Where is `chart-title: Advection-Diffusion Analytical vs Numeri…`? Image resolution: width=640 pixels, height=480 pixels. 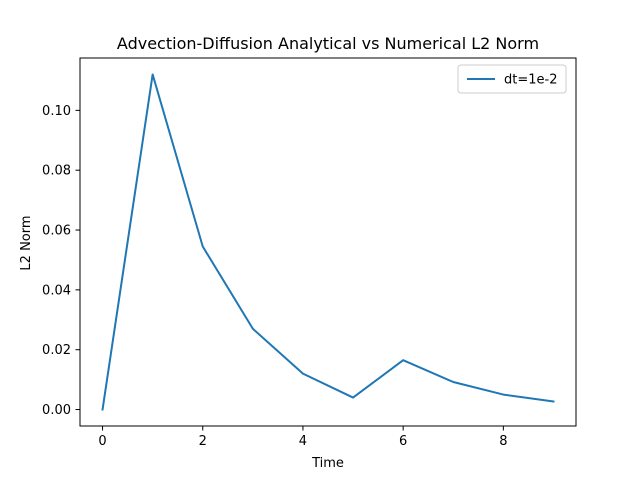
chart-title: Advection-Diffusion Analytical vs Numeri… is located at coordinates (328, 43).